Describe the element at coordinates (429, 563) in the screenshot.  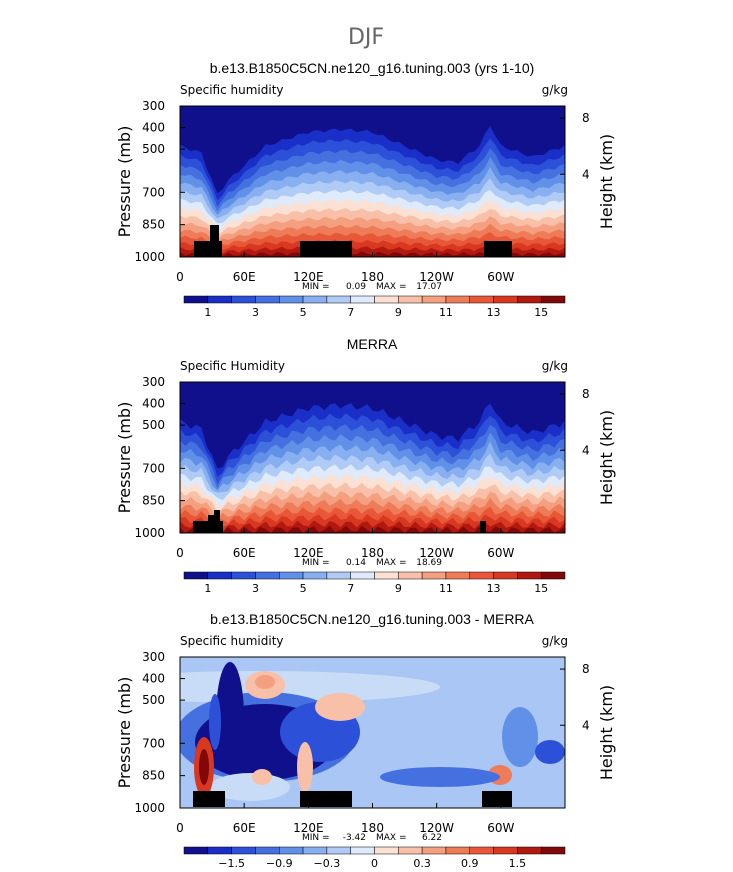
I see `stat-value: 18.69` at that location.